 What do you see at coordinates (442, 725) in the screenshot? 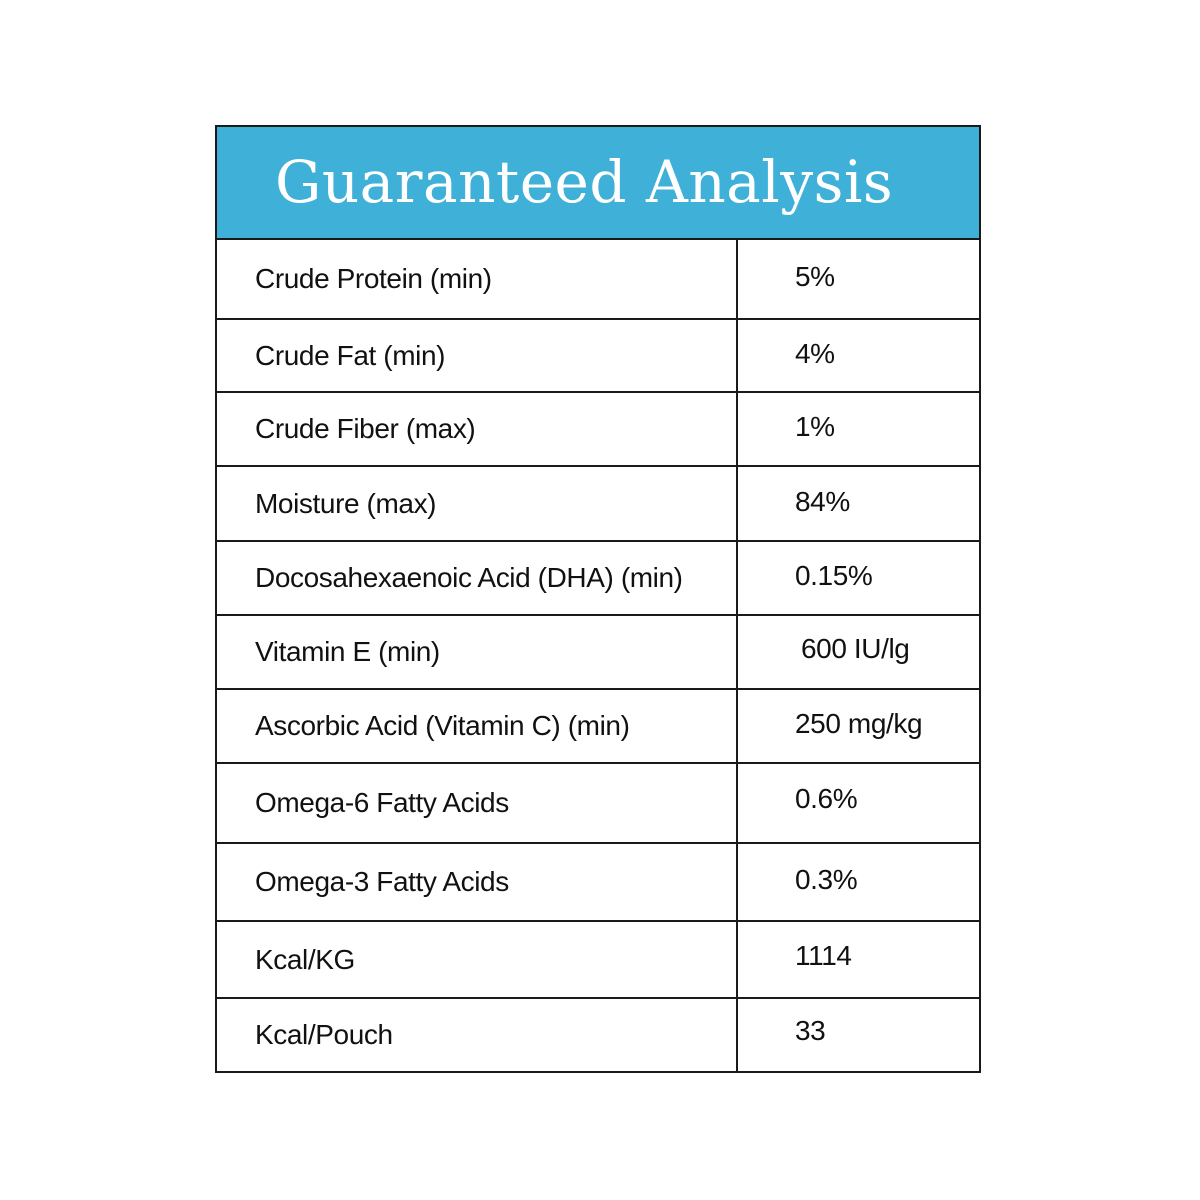
I see `nutrient-name: Ascorbic Acid (Vitamin C) (min)` at bounding box center [442, 725].